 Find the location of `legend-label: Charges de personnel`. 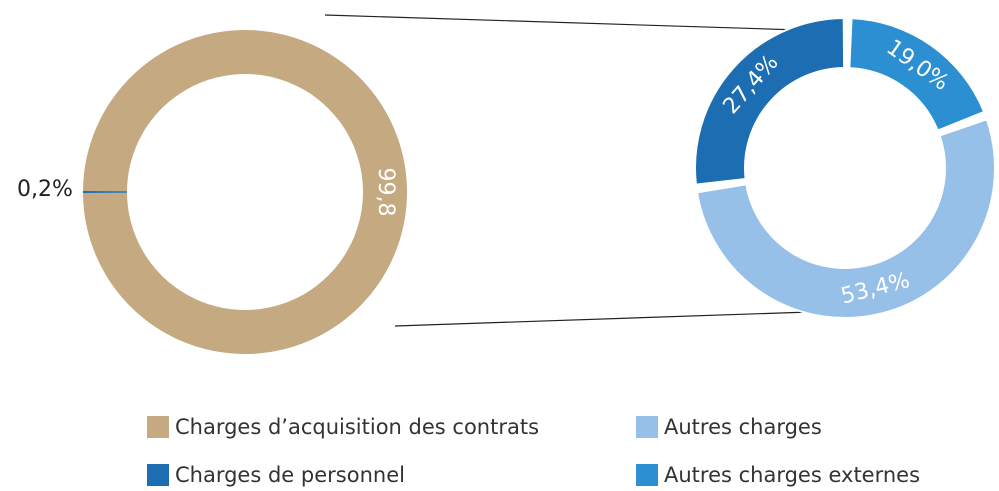

legend-label: Charges de personnel is located at coordinates (290, 475).